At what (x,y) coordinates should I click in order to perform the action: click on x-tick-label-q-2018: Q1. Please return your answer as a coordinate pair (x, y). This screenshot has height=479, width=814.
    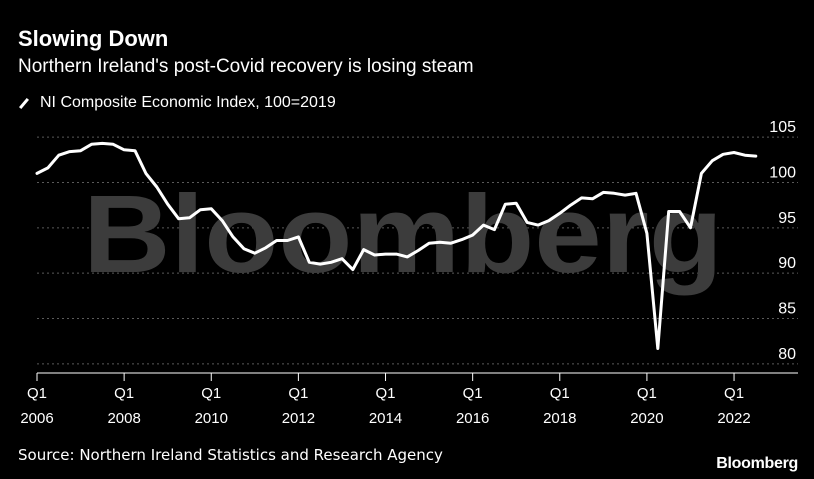
    Looking at the image, I should click on (560, 393).